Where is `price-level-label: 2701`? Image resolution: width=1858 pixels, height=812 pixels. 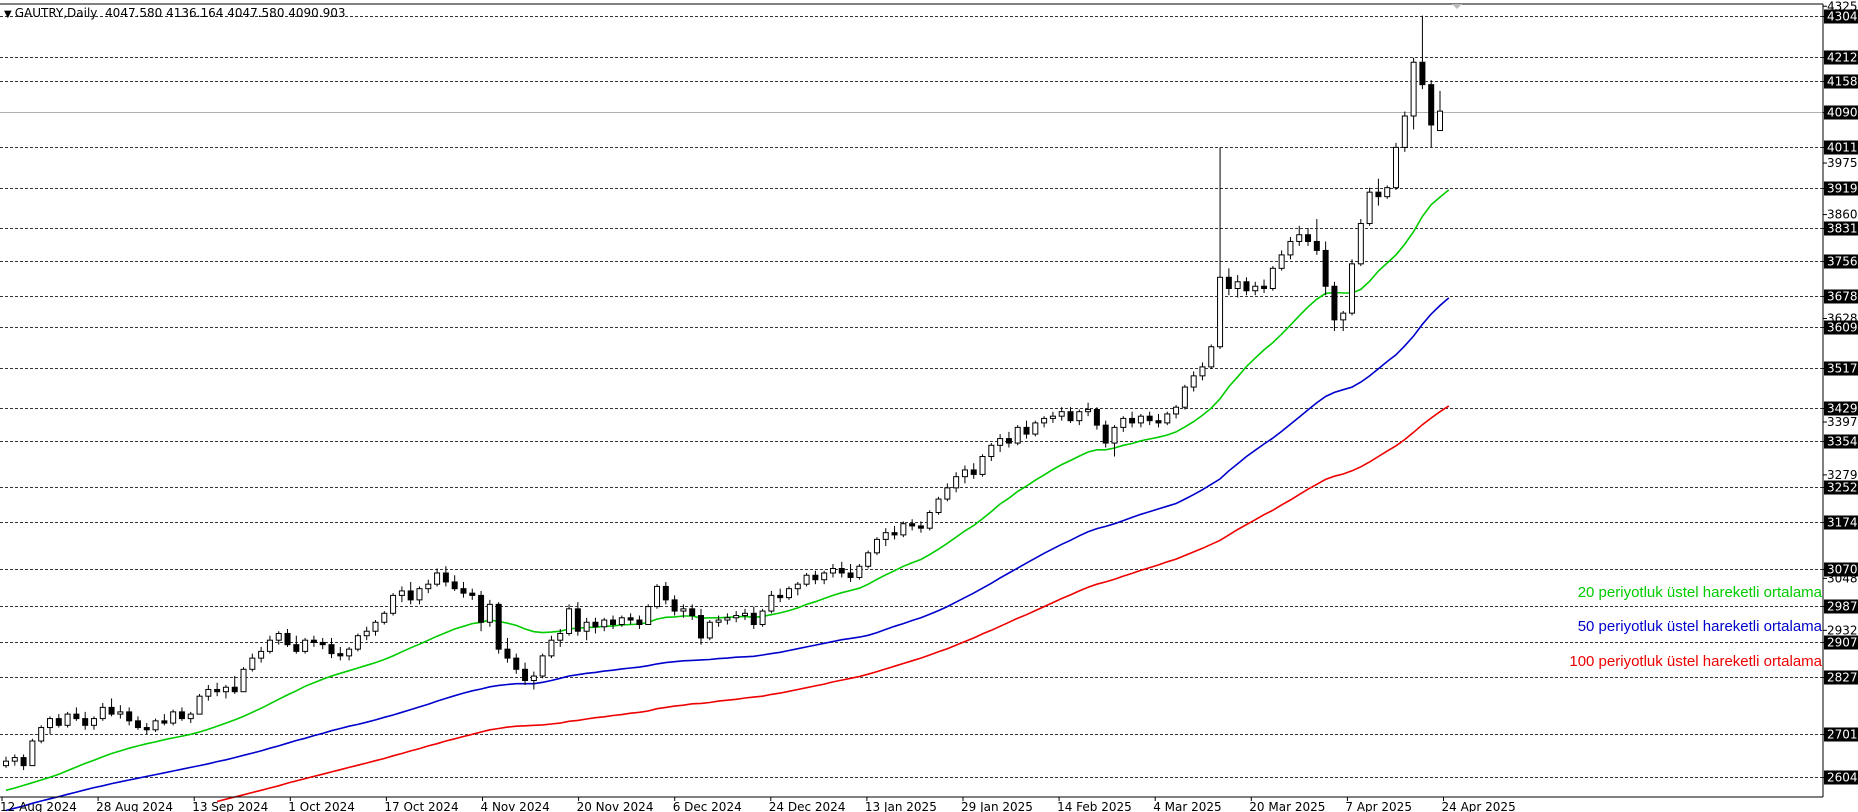 price-level-label: 2701 is located at coordinates (1842, 735).